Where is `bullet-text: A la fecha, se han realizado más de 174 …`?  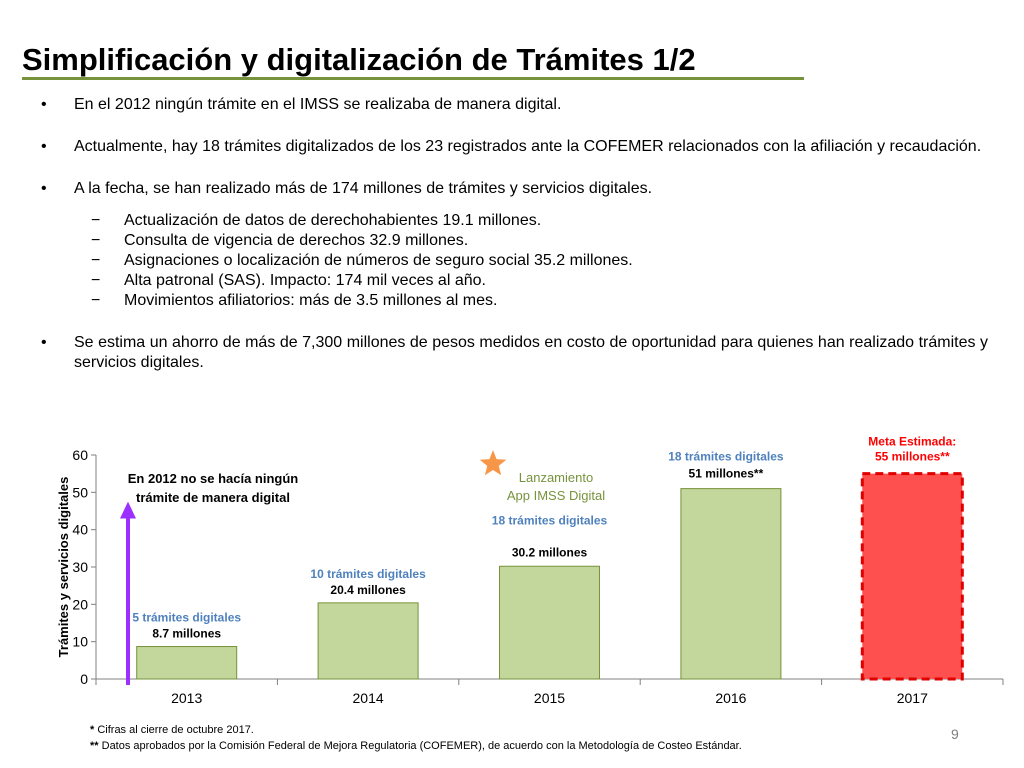 bullet-text: A la fecha, se han realizado más de 174 … is located at coordinates (363, 188).